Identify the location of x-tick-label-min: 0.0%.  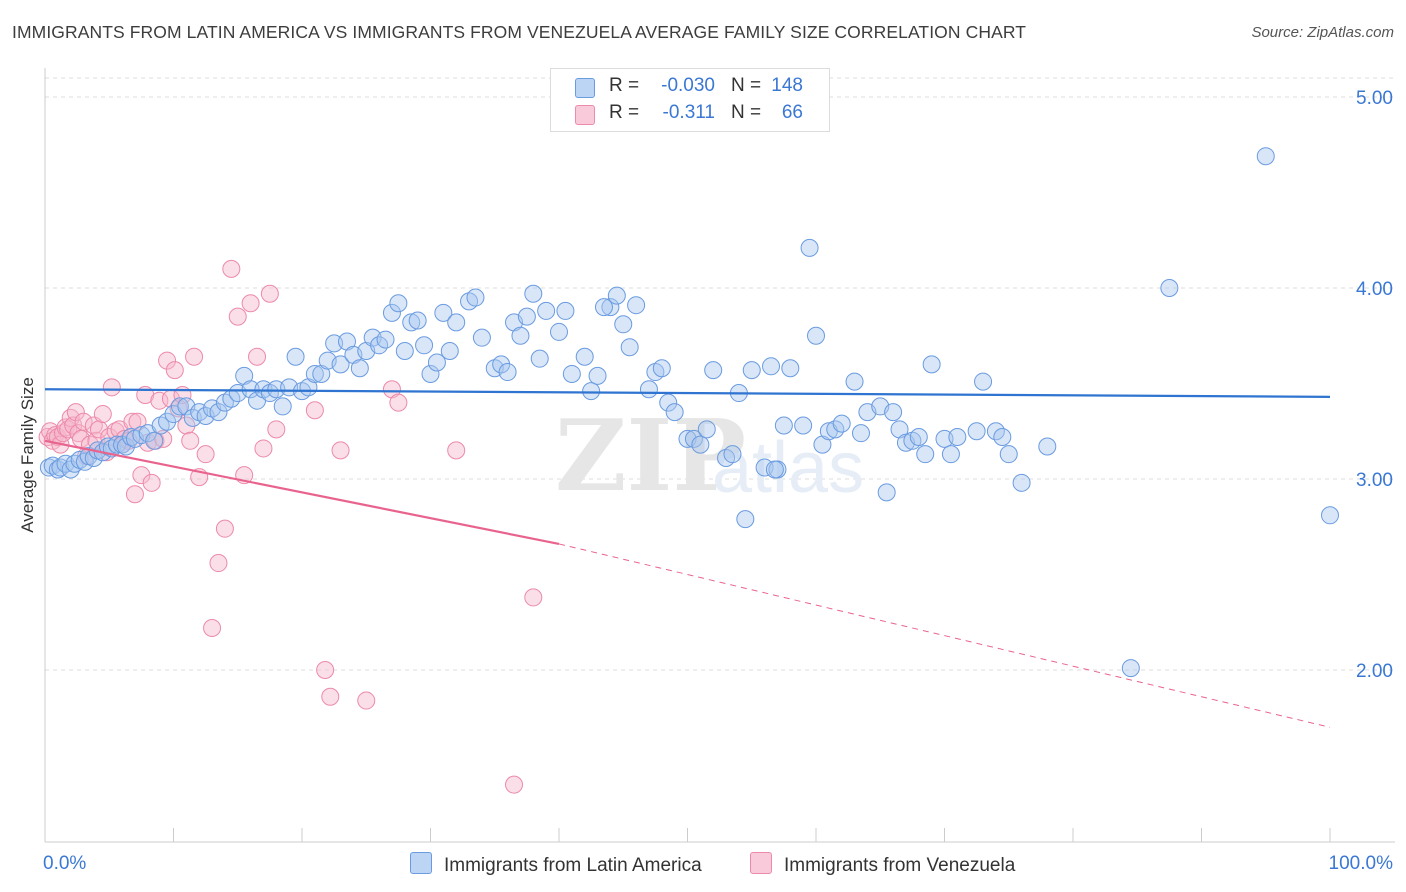
(64, 863).